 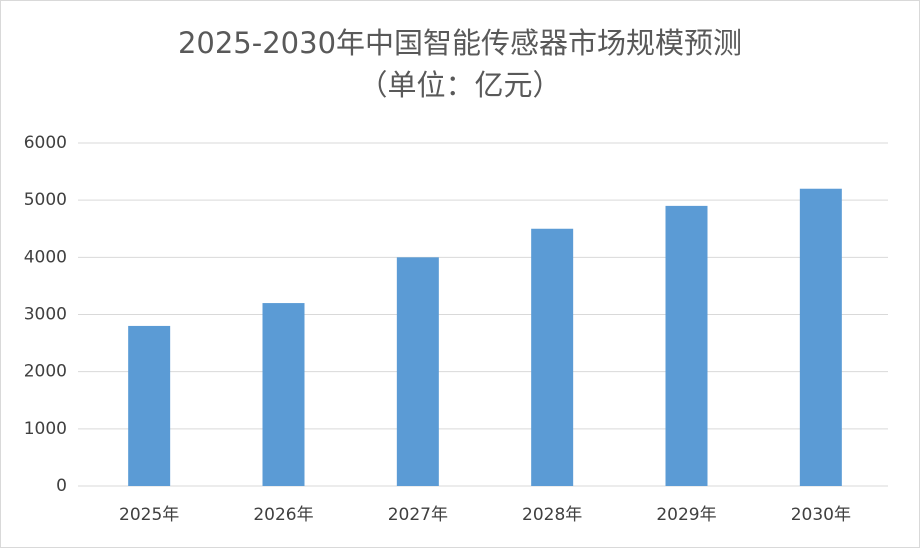 I want to click on y-tick-label: 6000, so click(x=45, y=143).